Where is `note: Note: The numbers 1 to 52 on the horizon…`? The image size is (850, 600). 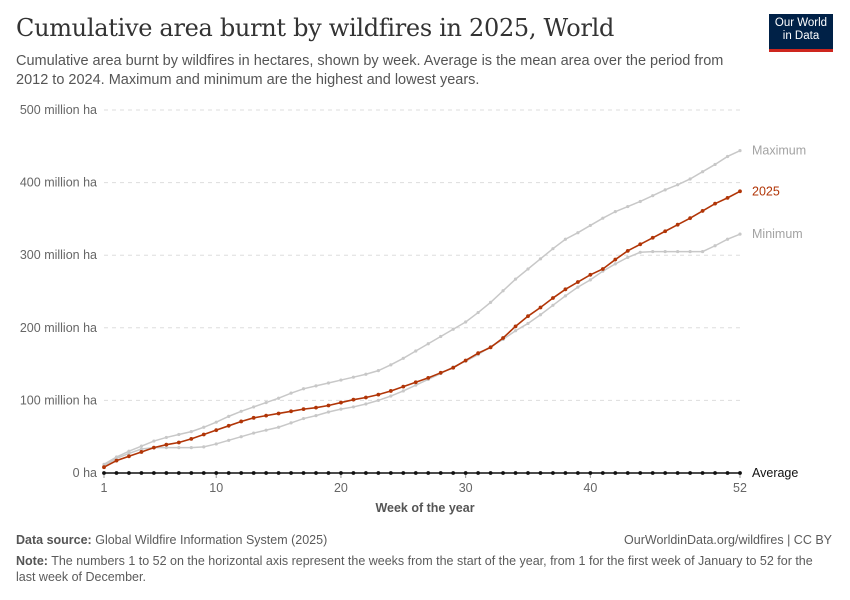 note: Note: The numbers 1 to 52 on the horizon… is located at coordinates (423, 569).